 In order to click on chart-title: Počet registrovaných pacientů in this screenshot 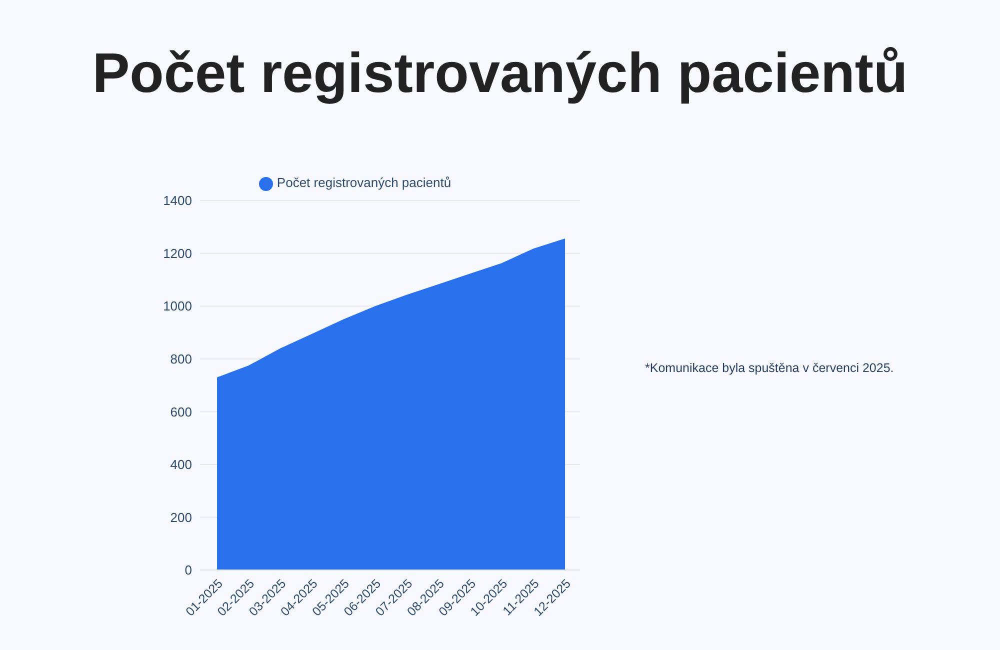, I will do `click(500, 72)`.